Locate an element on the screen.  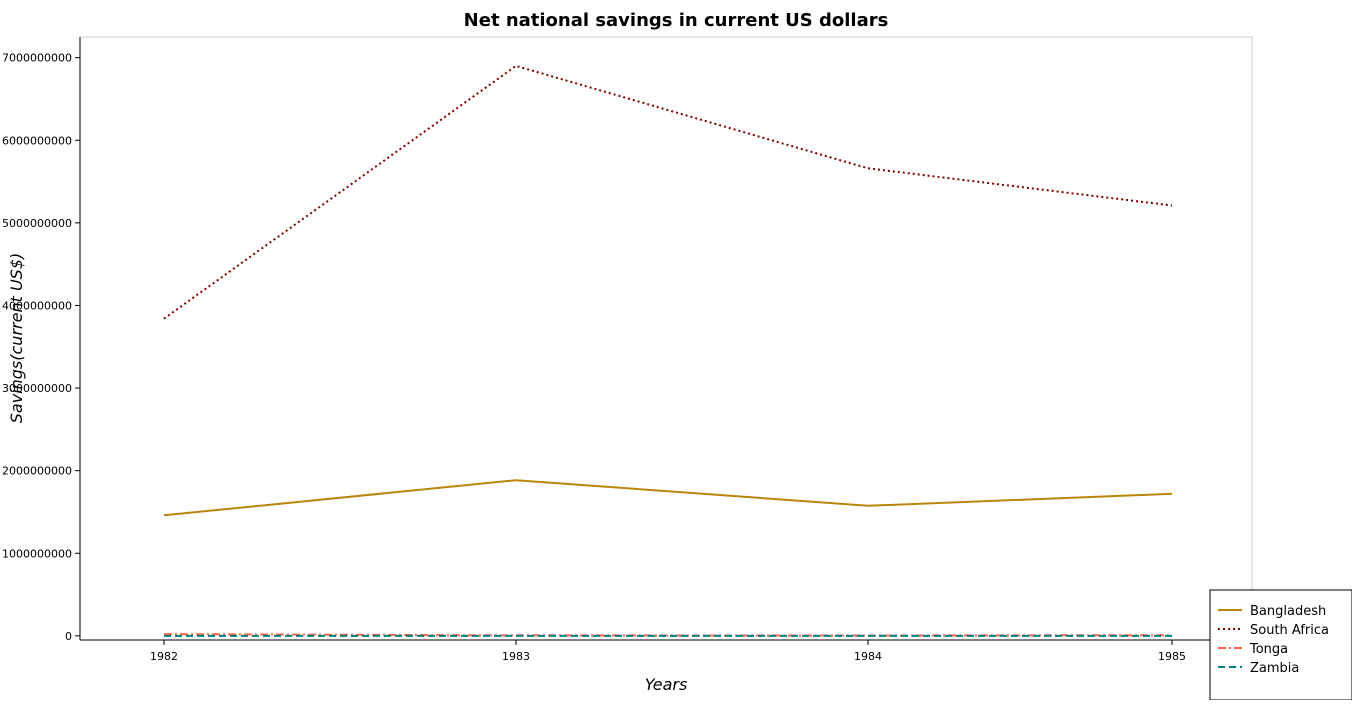
y-tick-label: 1000000000 is located at coordinates (37, 553).